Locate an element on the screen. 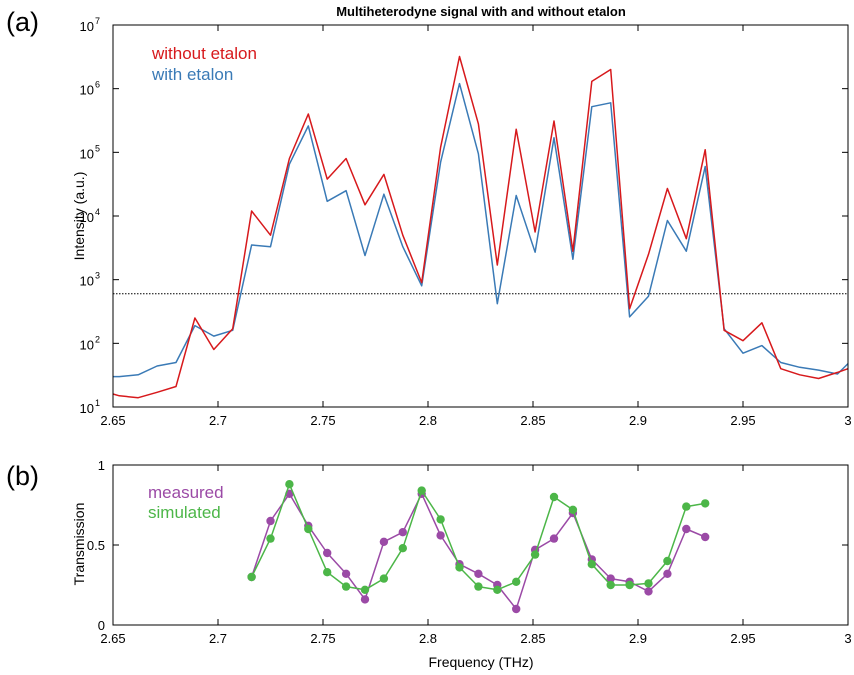 The image size is (854, 675). panel-b-series is located at coordinates (478, 547).